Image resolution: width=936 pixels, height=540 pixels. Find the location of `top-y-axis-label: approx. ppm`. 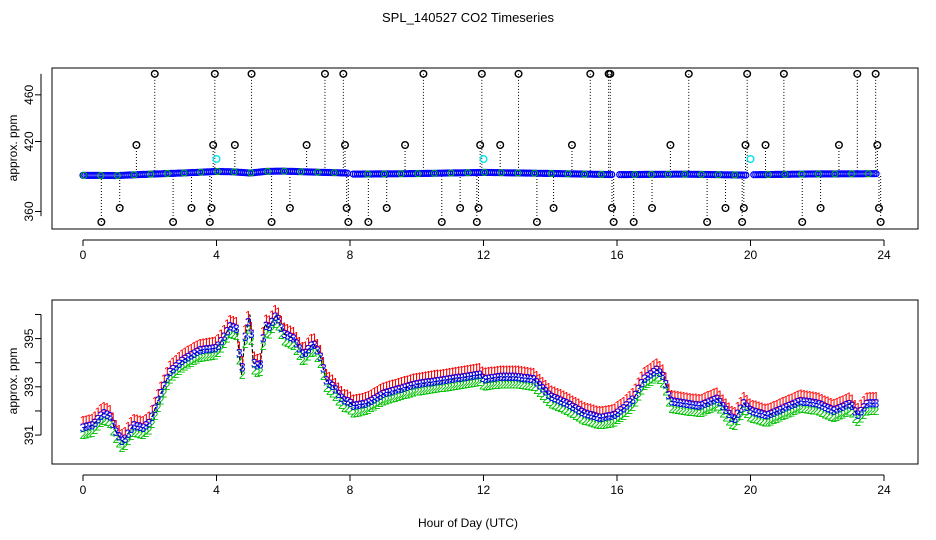

top-y-axis-label: approx. ppm is located at coordinates (13, 148).